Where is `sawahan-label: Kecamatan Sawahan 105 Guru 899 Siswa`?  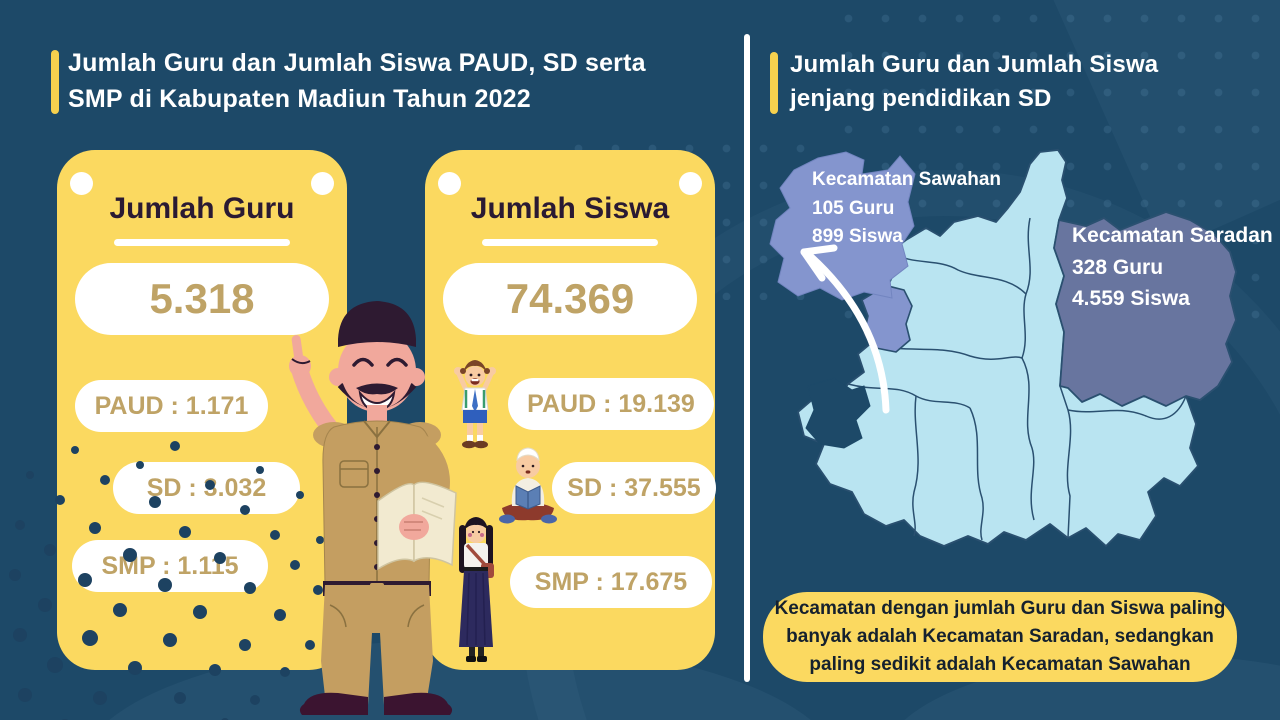
sawahan-label: Kecamatan Sawahan 105 Guru 899 Siswa is located at coordinates (906, 209).